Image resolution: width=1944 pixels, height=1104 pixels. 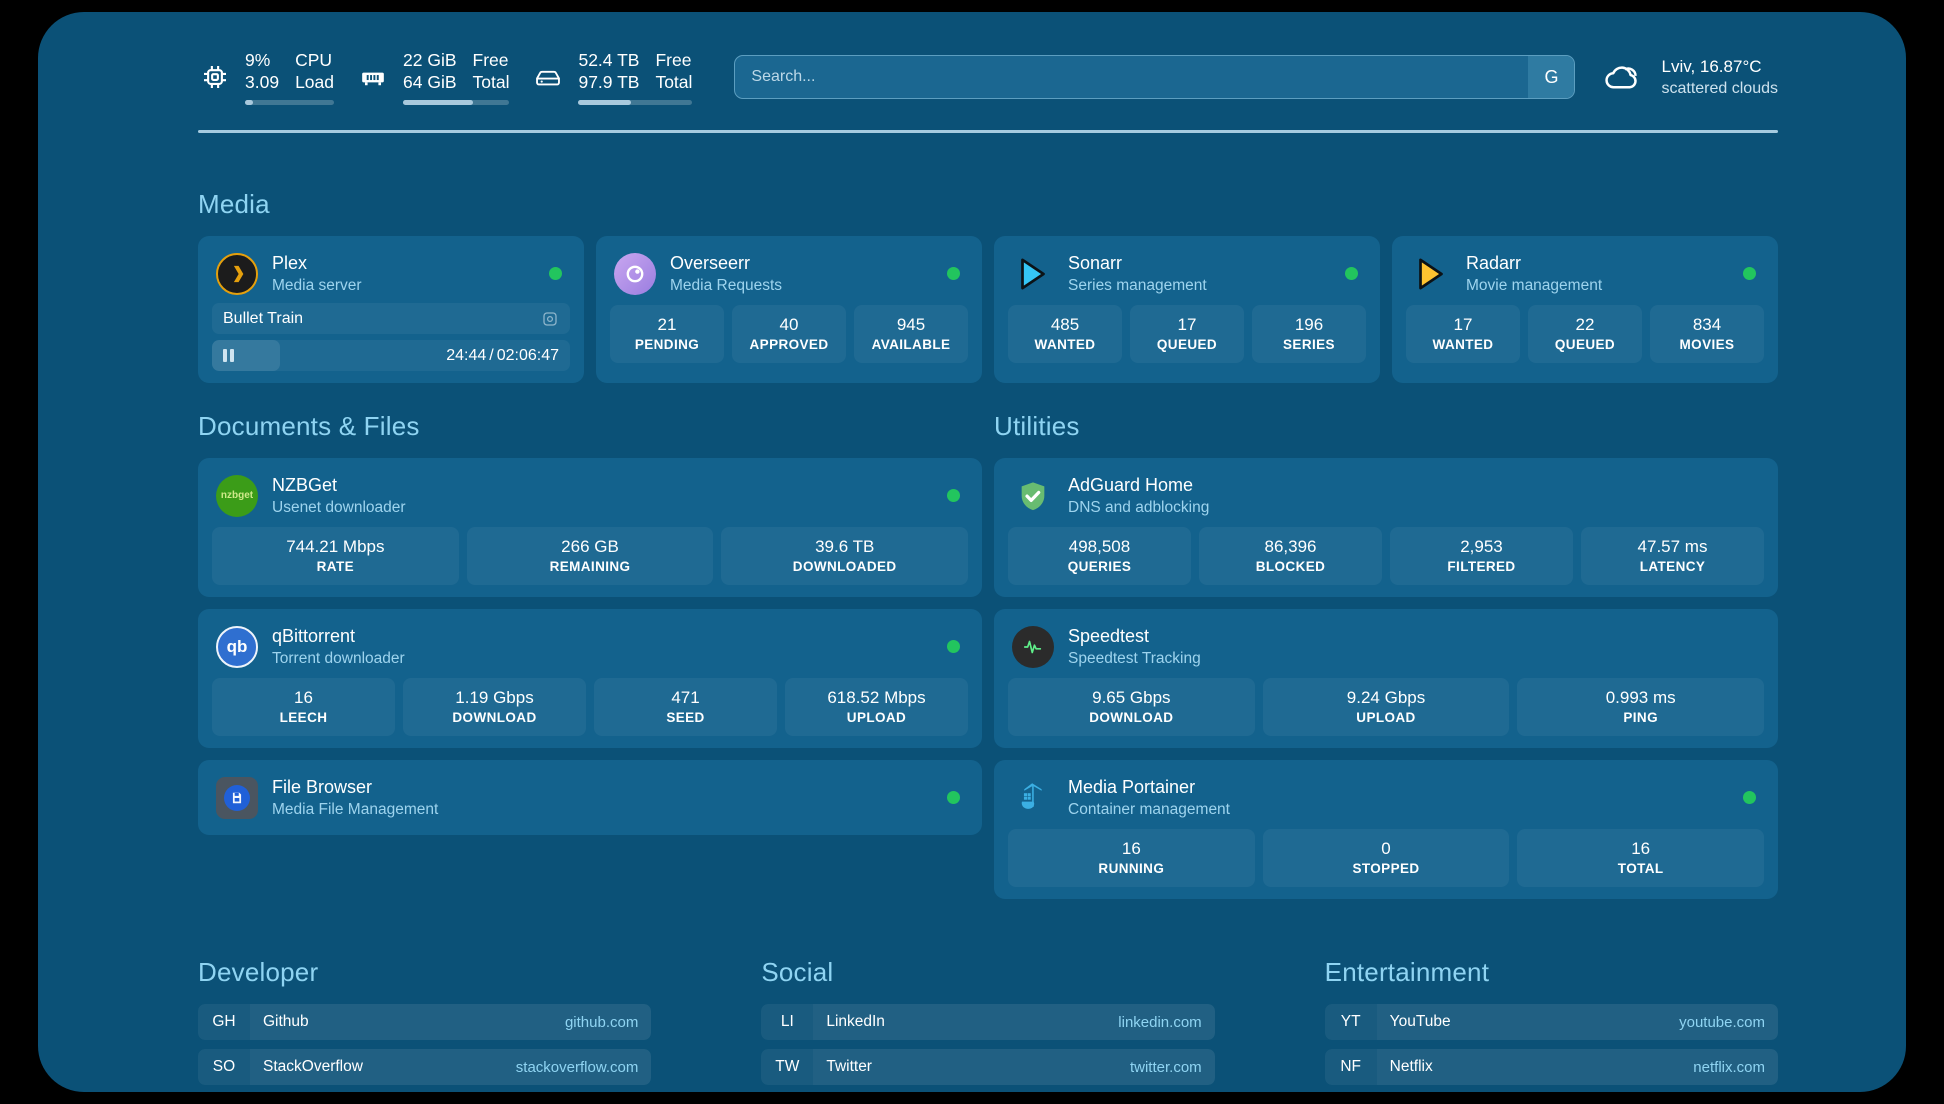 What do you see at coordinates (1411, 1066) in the screenshot?
I see `bookmark-name: Netflix` at bounding box center [1411, 1066].